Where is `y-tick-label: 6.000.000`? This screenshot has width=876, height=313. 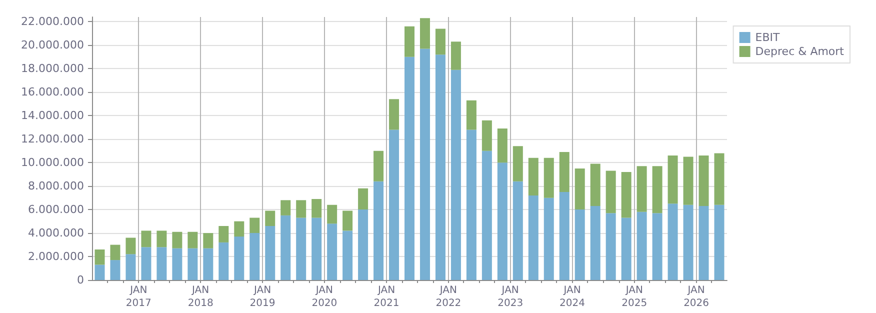
y-tick-label: 6.000.000 is located at coordinates (56, 209).